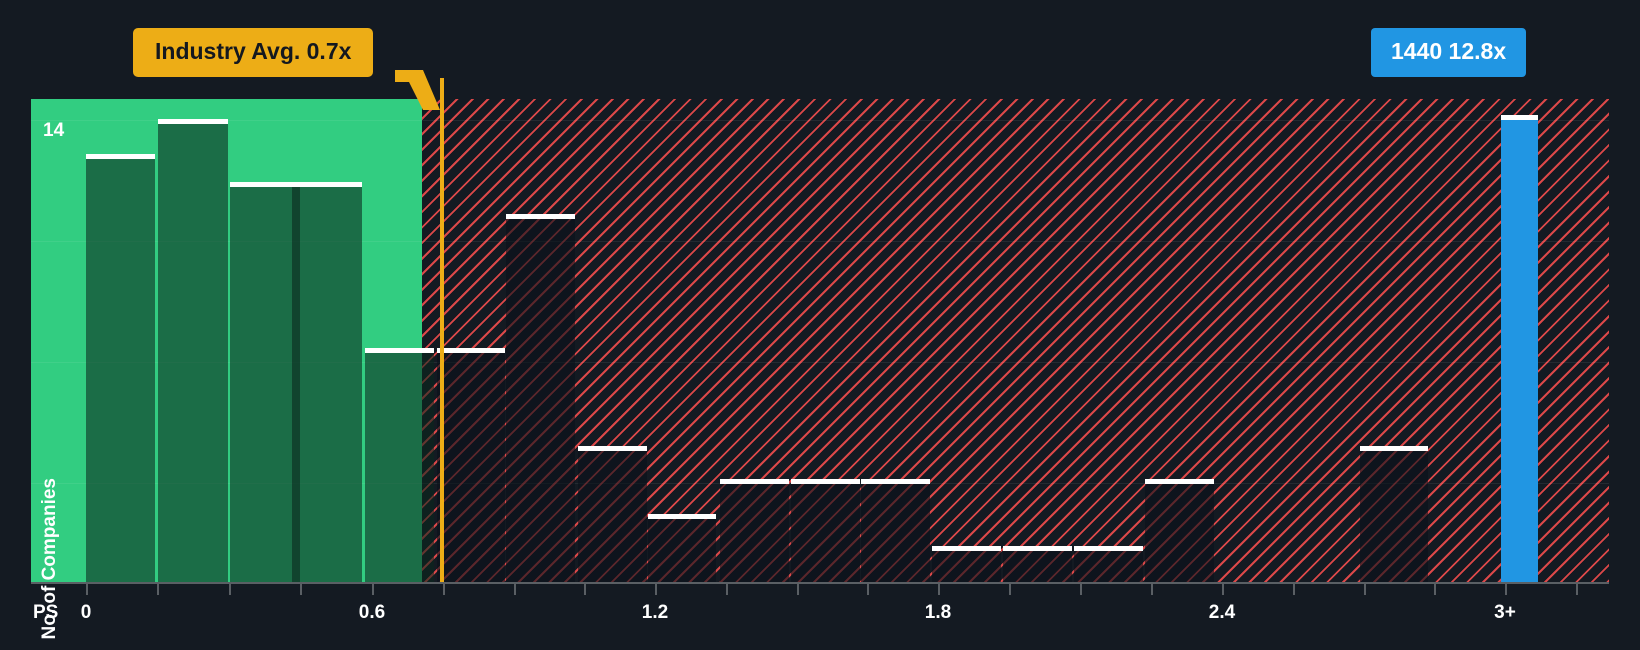 This screenshot has height=650, width=1640. I want to click on industry-average-tooltip-tail, so click(417, 90).